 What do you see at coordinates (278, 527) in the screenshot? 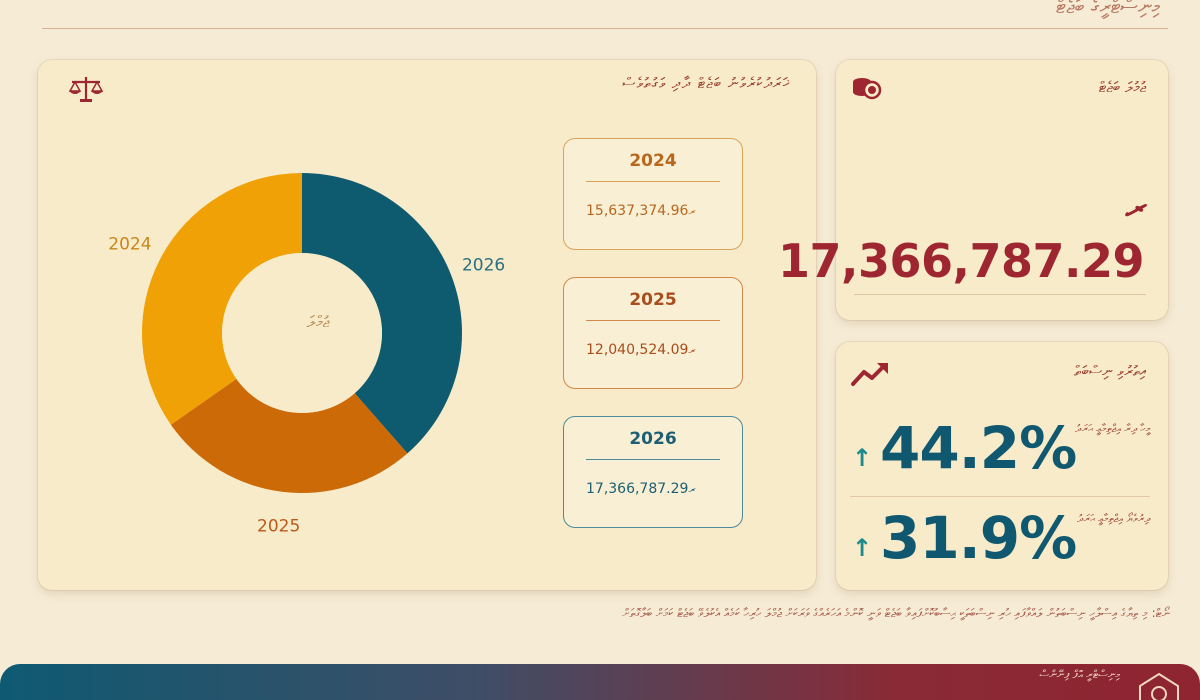
I see `slice-label-2025: 2025` at bounding box center [278, 527].